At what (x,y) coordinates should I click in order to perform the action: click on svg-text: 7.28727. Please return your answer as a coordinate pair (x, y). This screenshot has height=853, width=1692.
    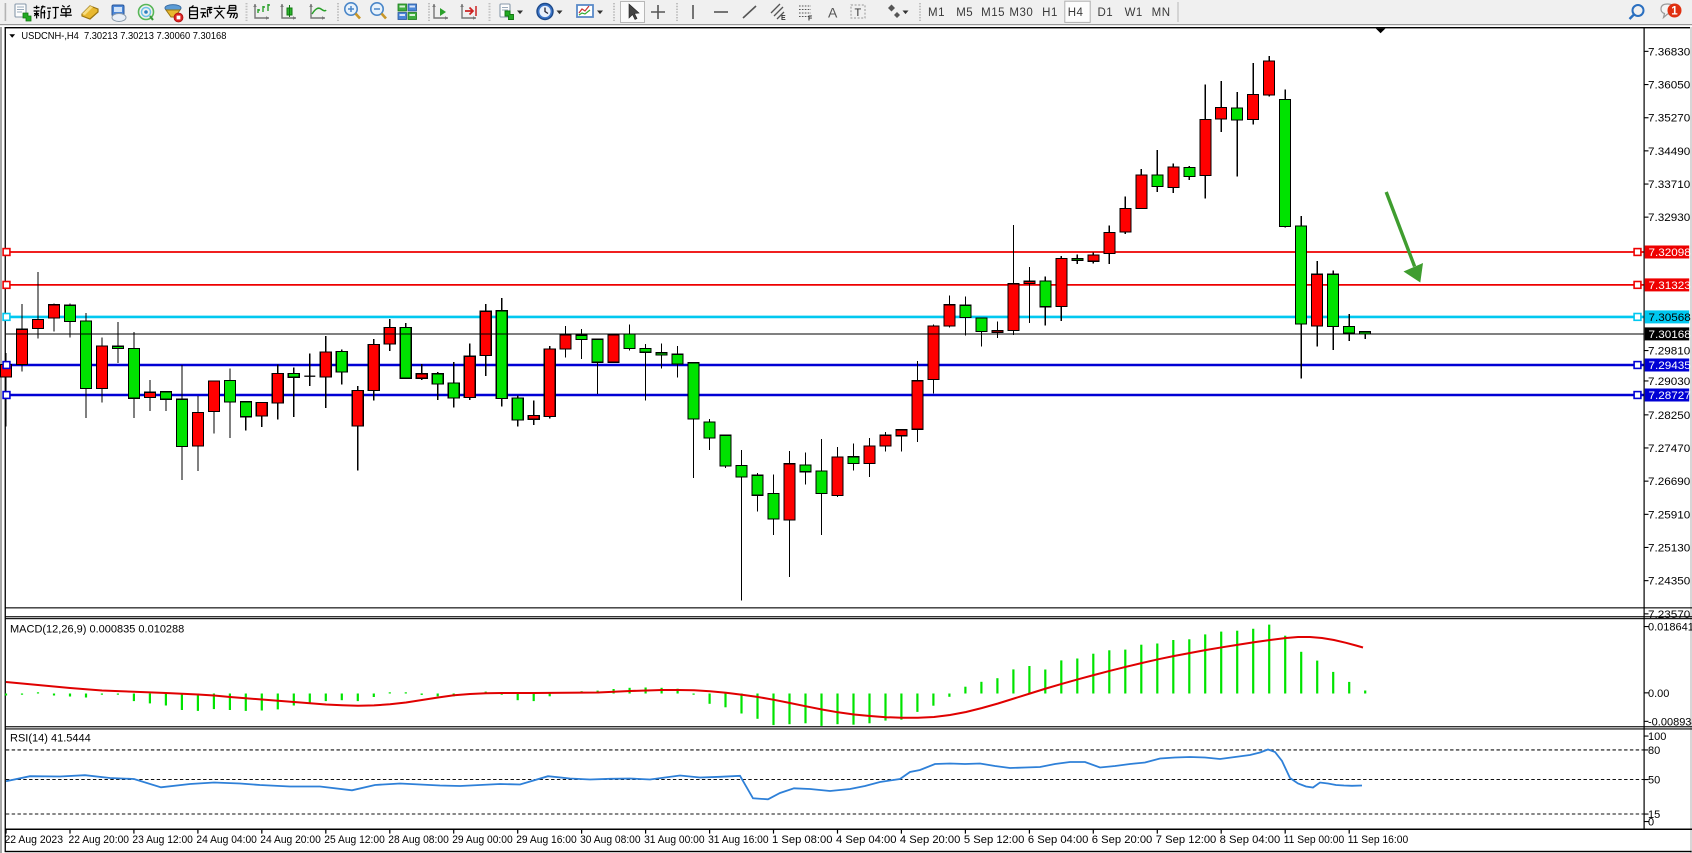
    Looking at the image, I should click on (1670, 396).